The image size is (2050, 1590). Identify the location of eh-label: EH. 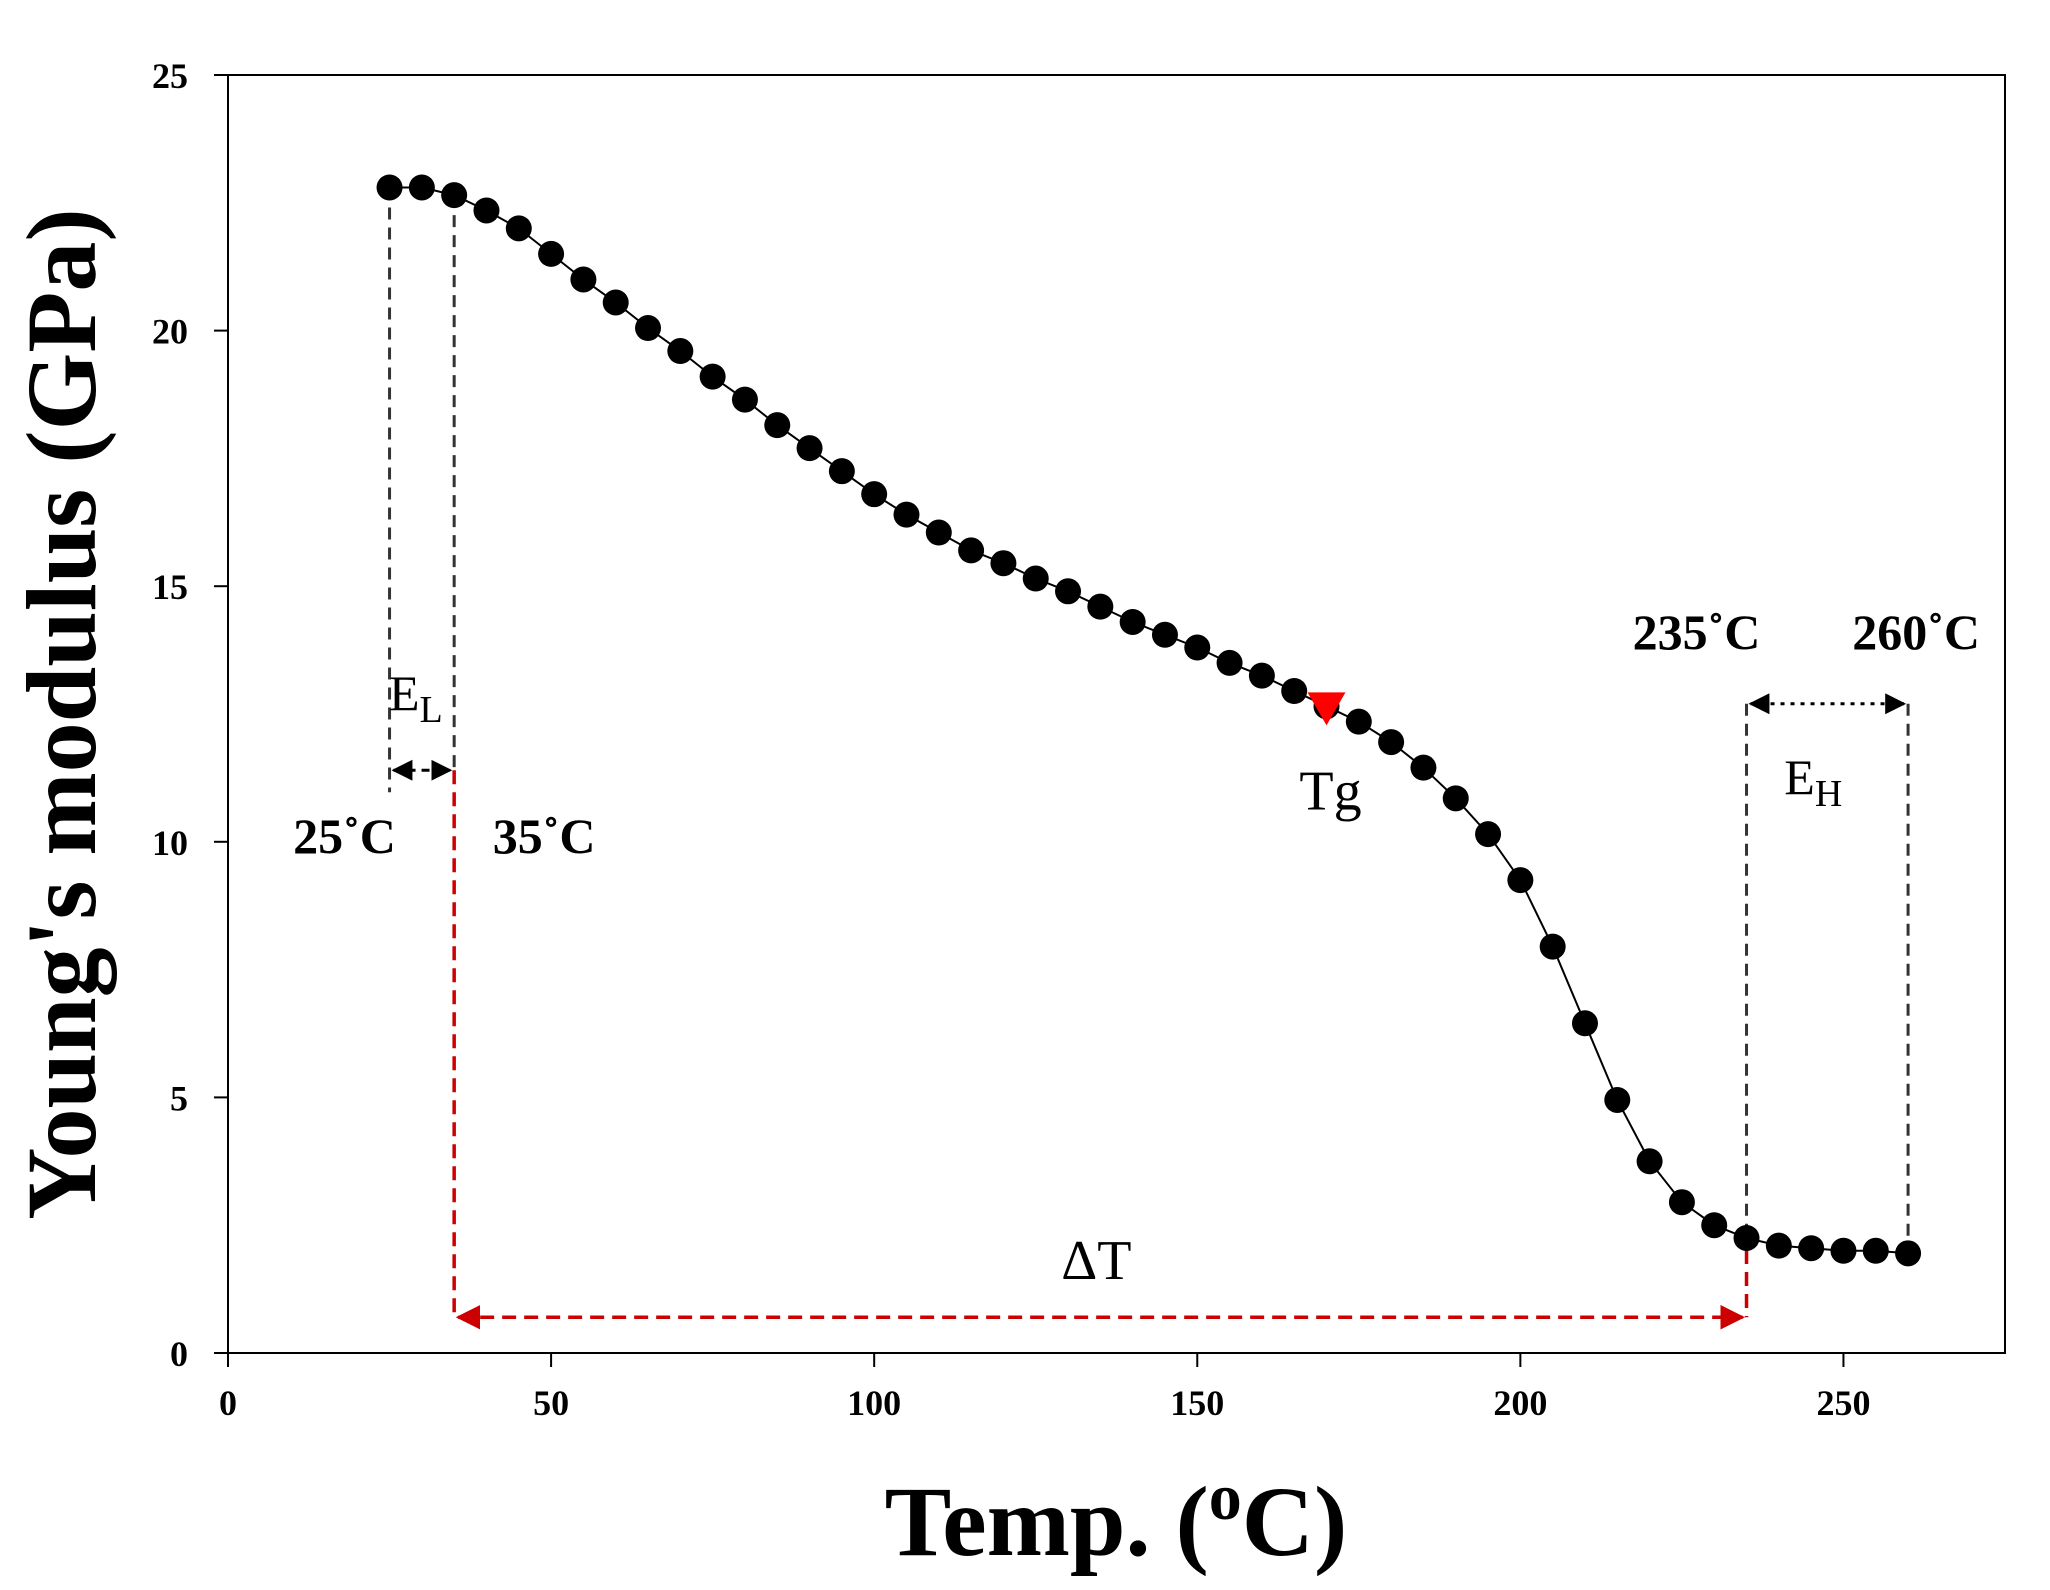
(1813, 782).